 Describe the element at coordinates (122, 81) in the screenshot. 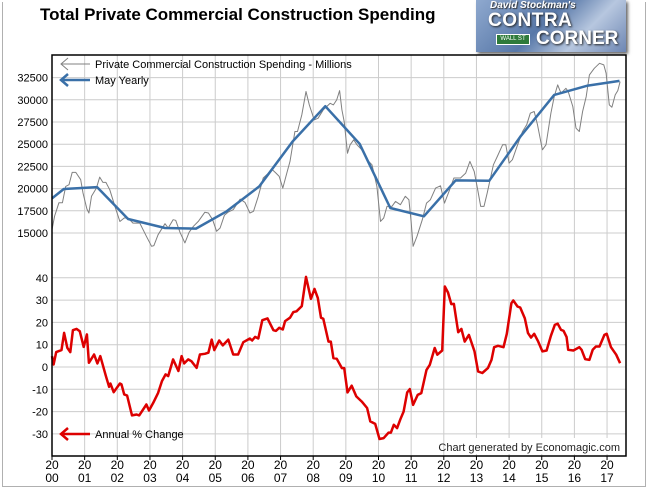

I see `legend-label: May Yearly` at that location.